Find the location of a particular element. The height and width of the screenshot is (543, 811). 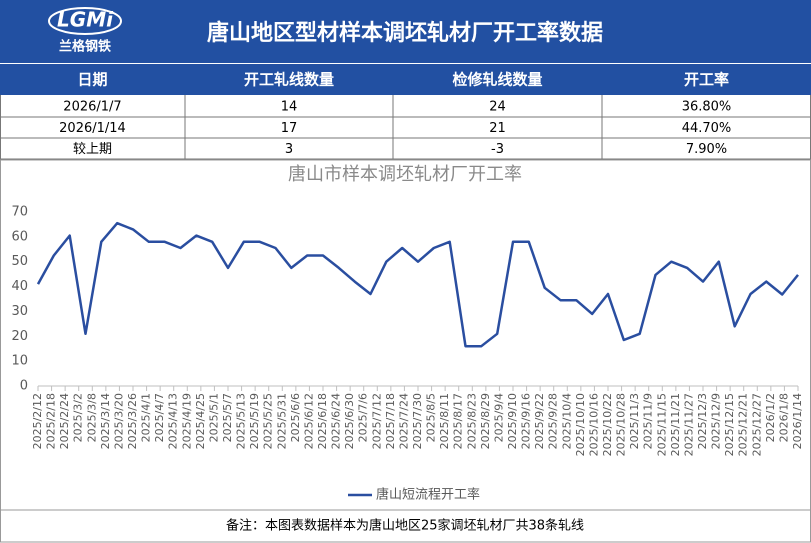

x-tick-label: 2025/8/29 is located at coordinates (485, 421).